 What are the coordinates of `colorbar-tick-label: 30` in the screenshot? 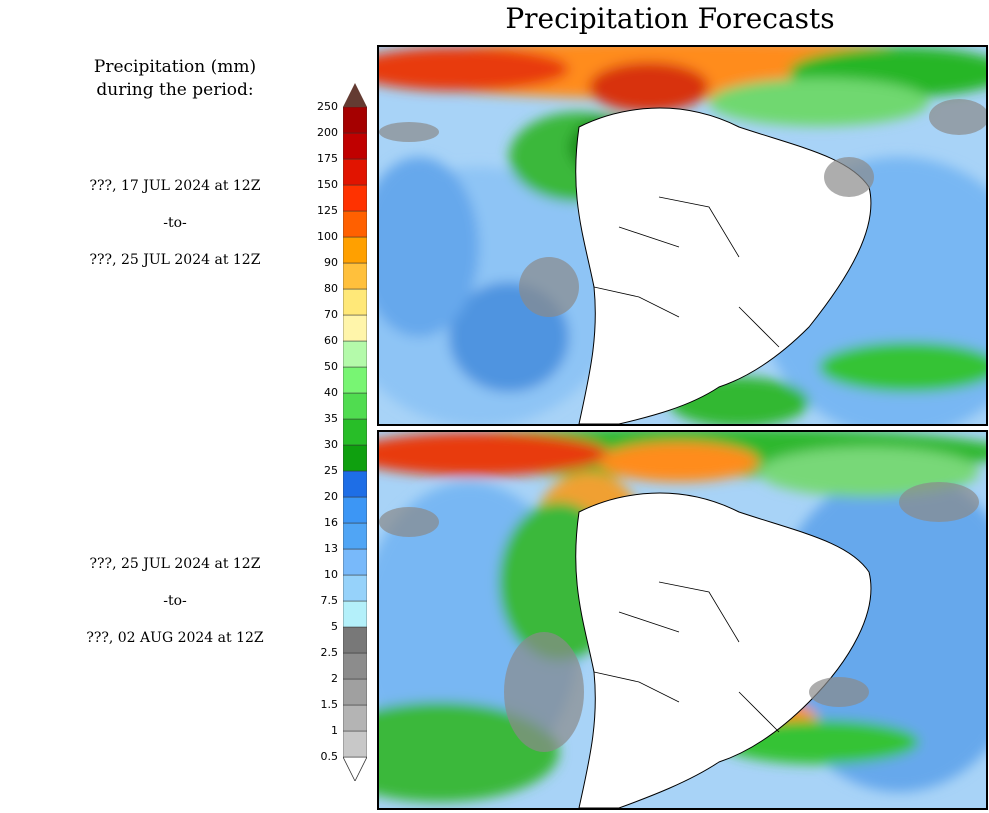 It's located at (331, 444).